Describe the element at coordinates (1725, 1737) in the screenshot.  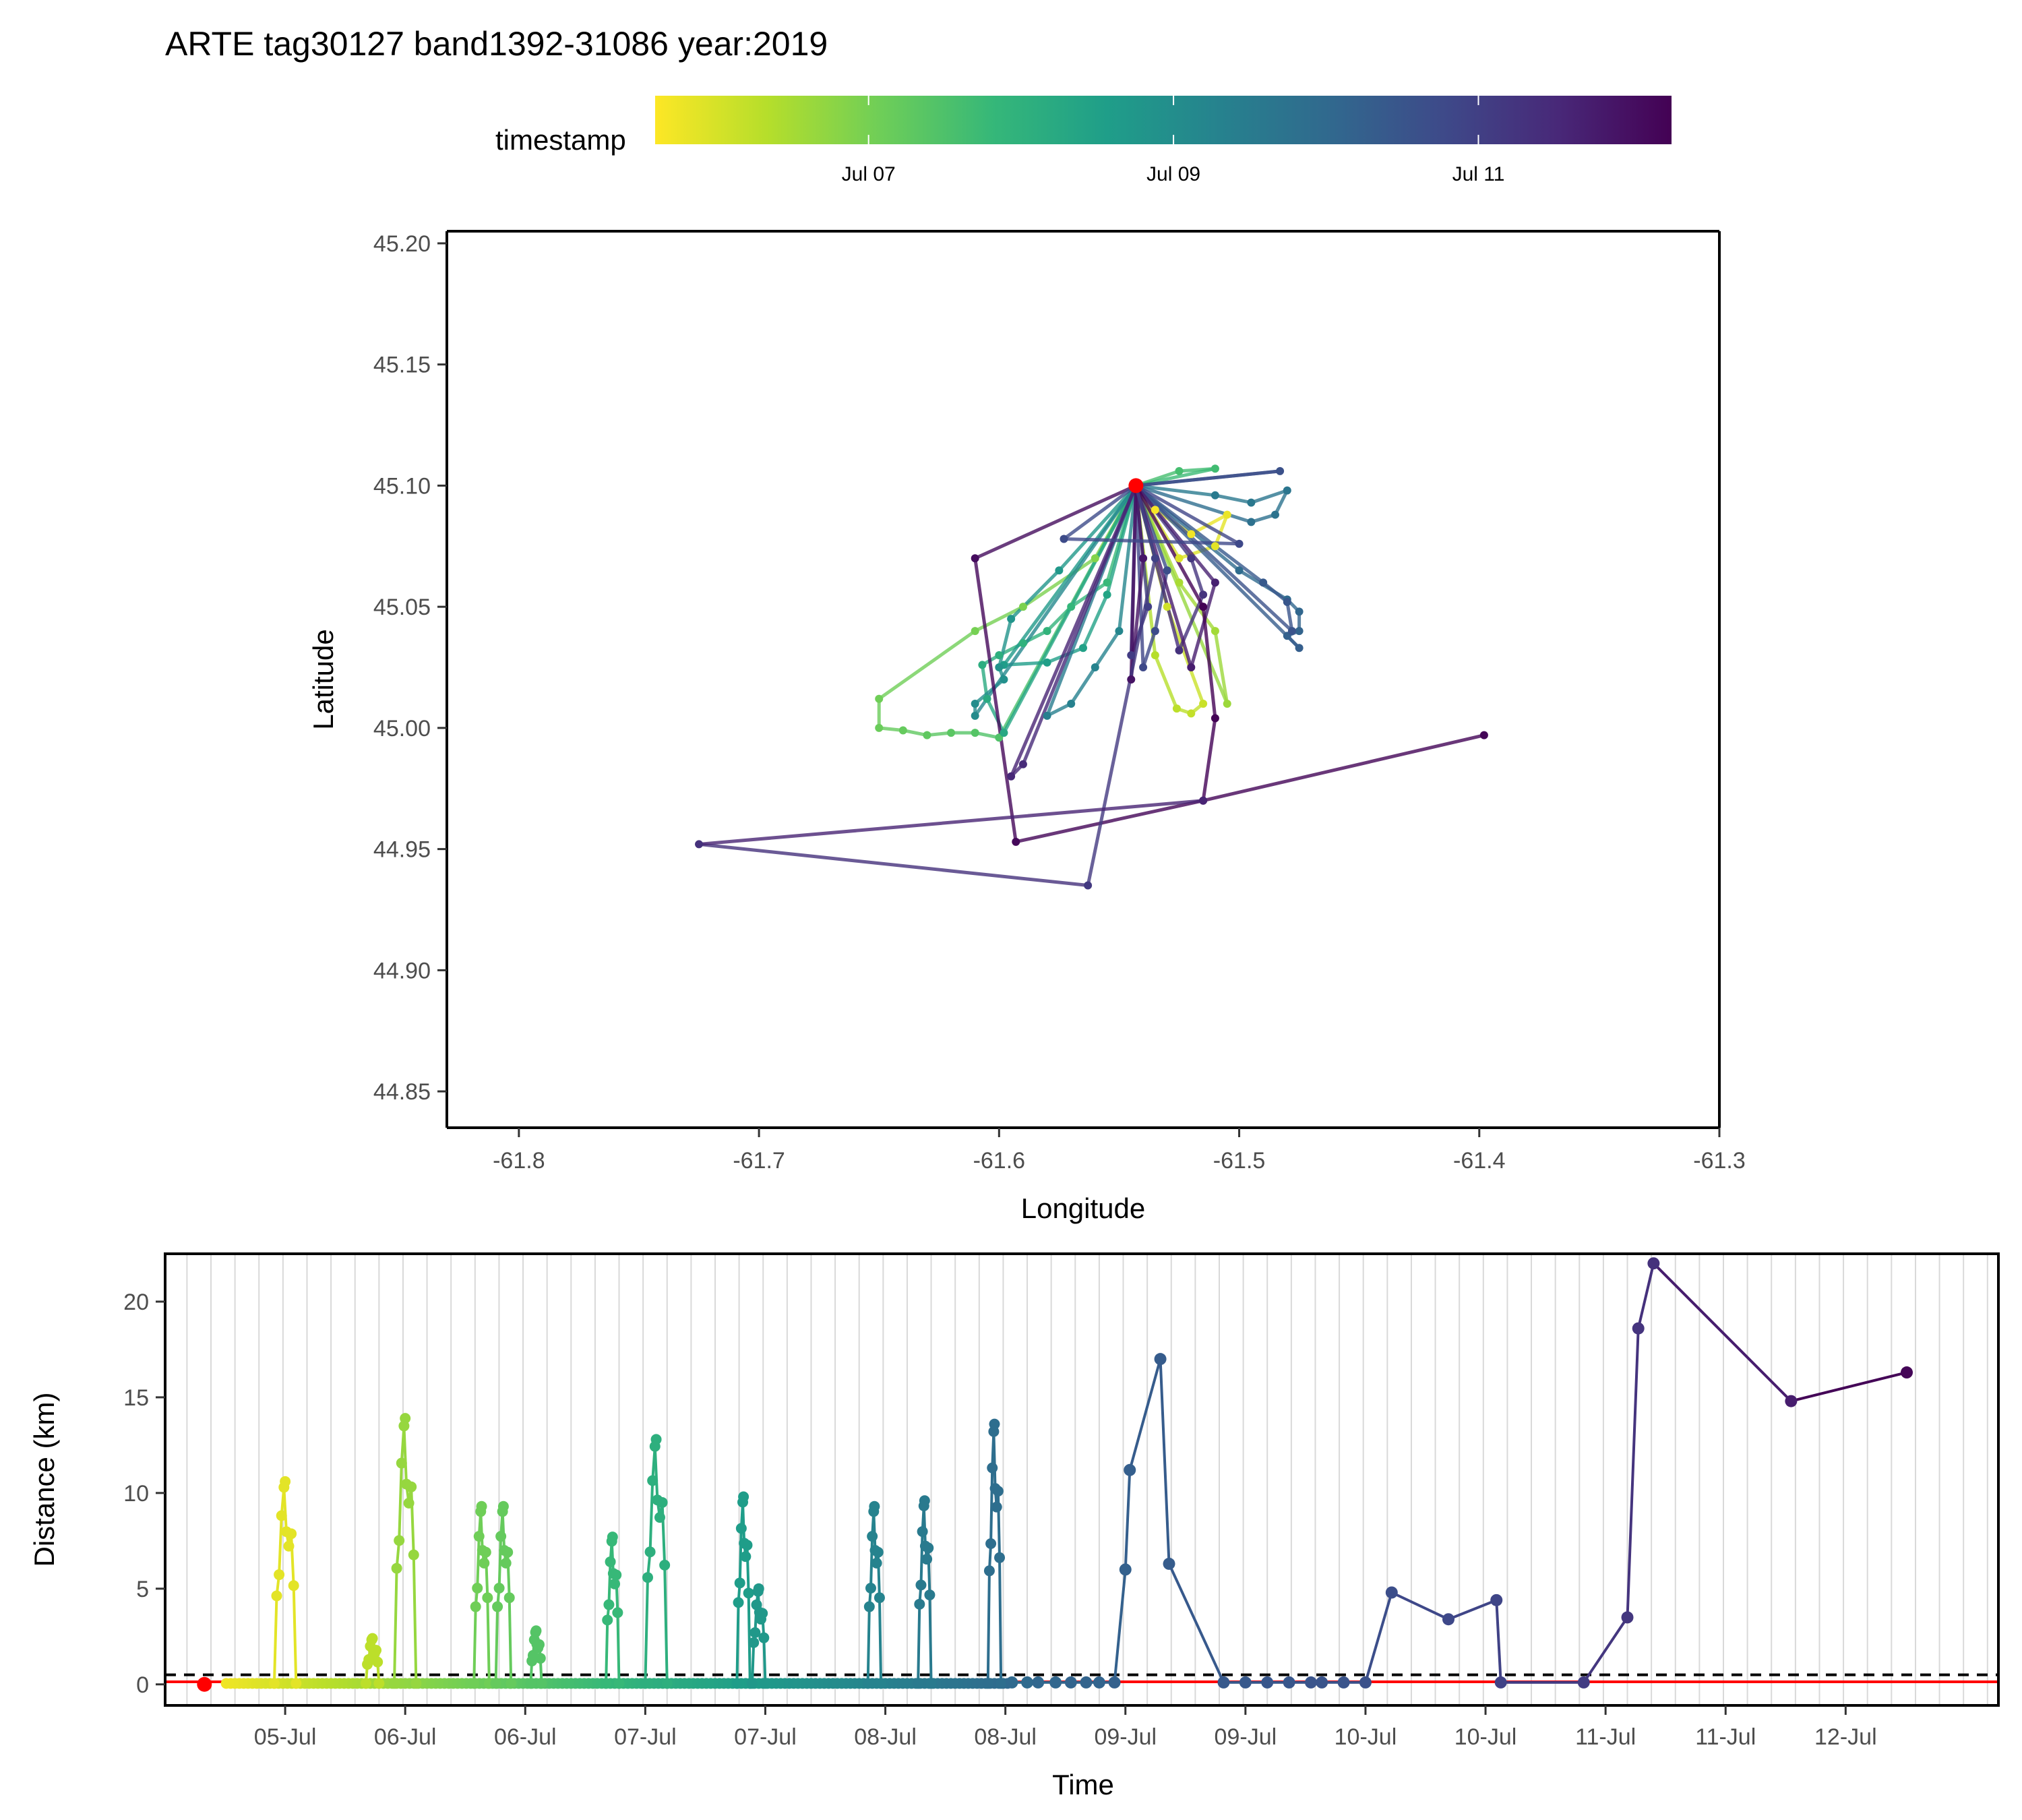
I see `distance-x-tick-label: 11-Jul` at that location.